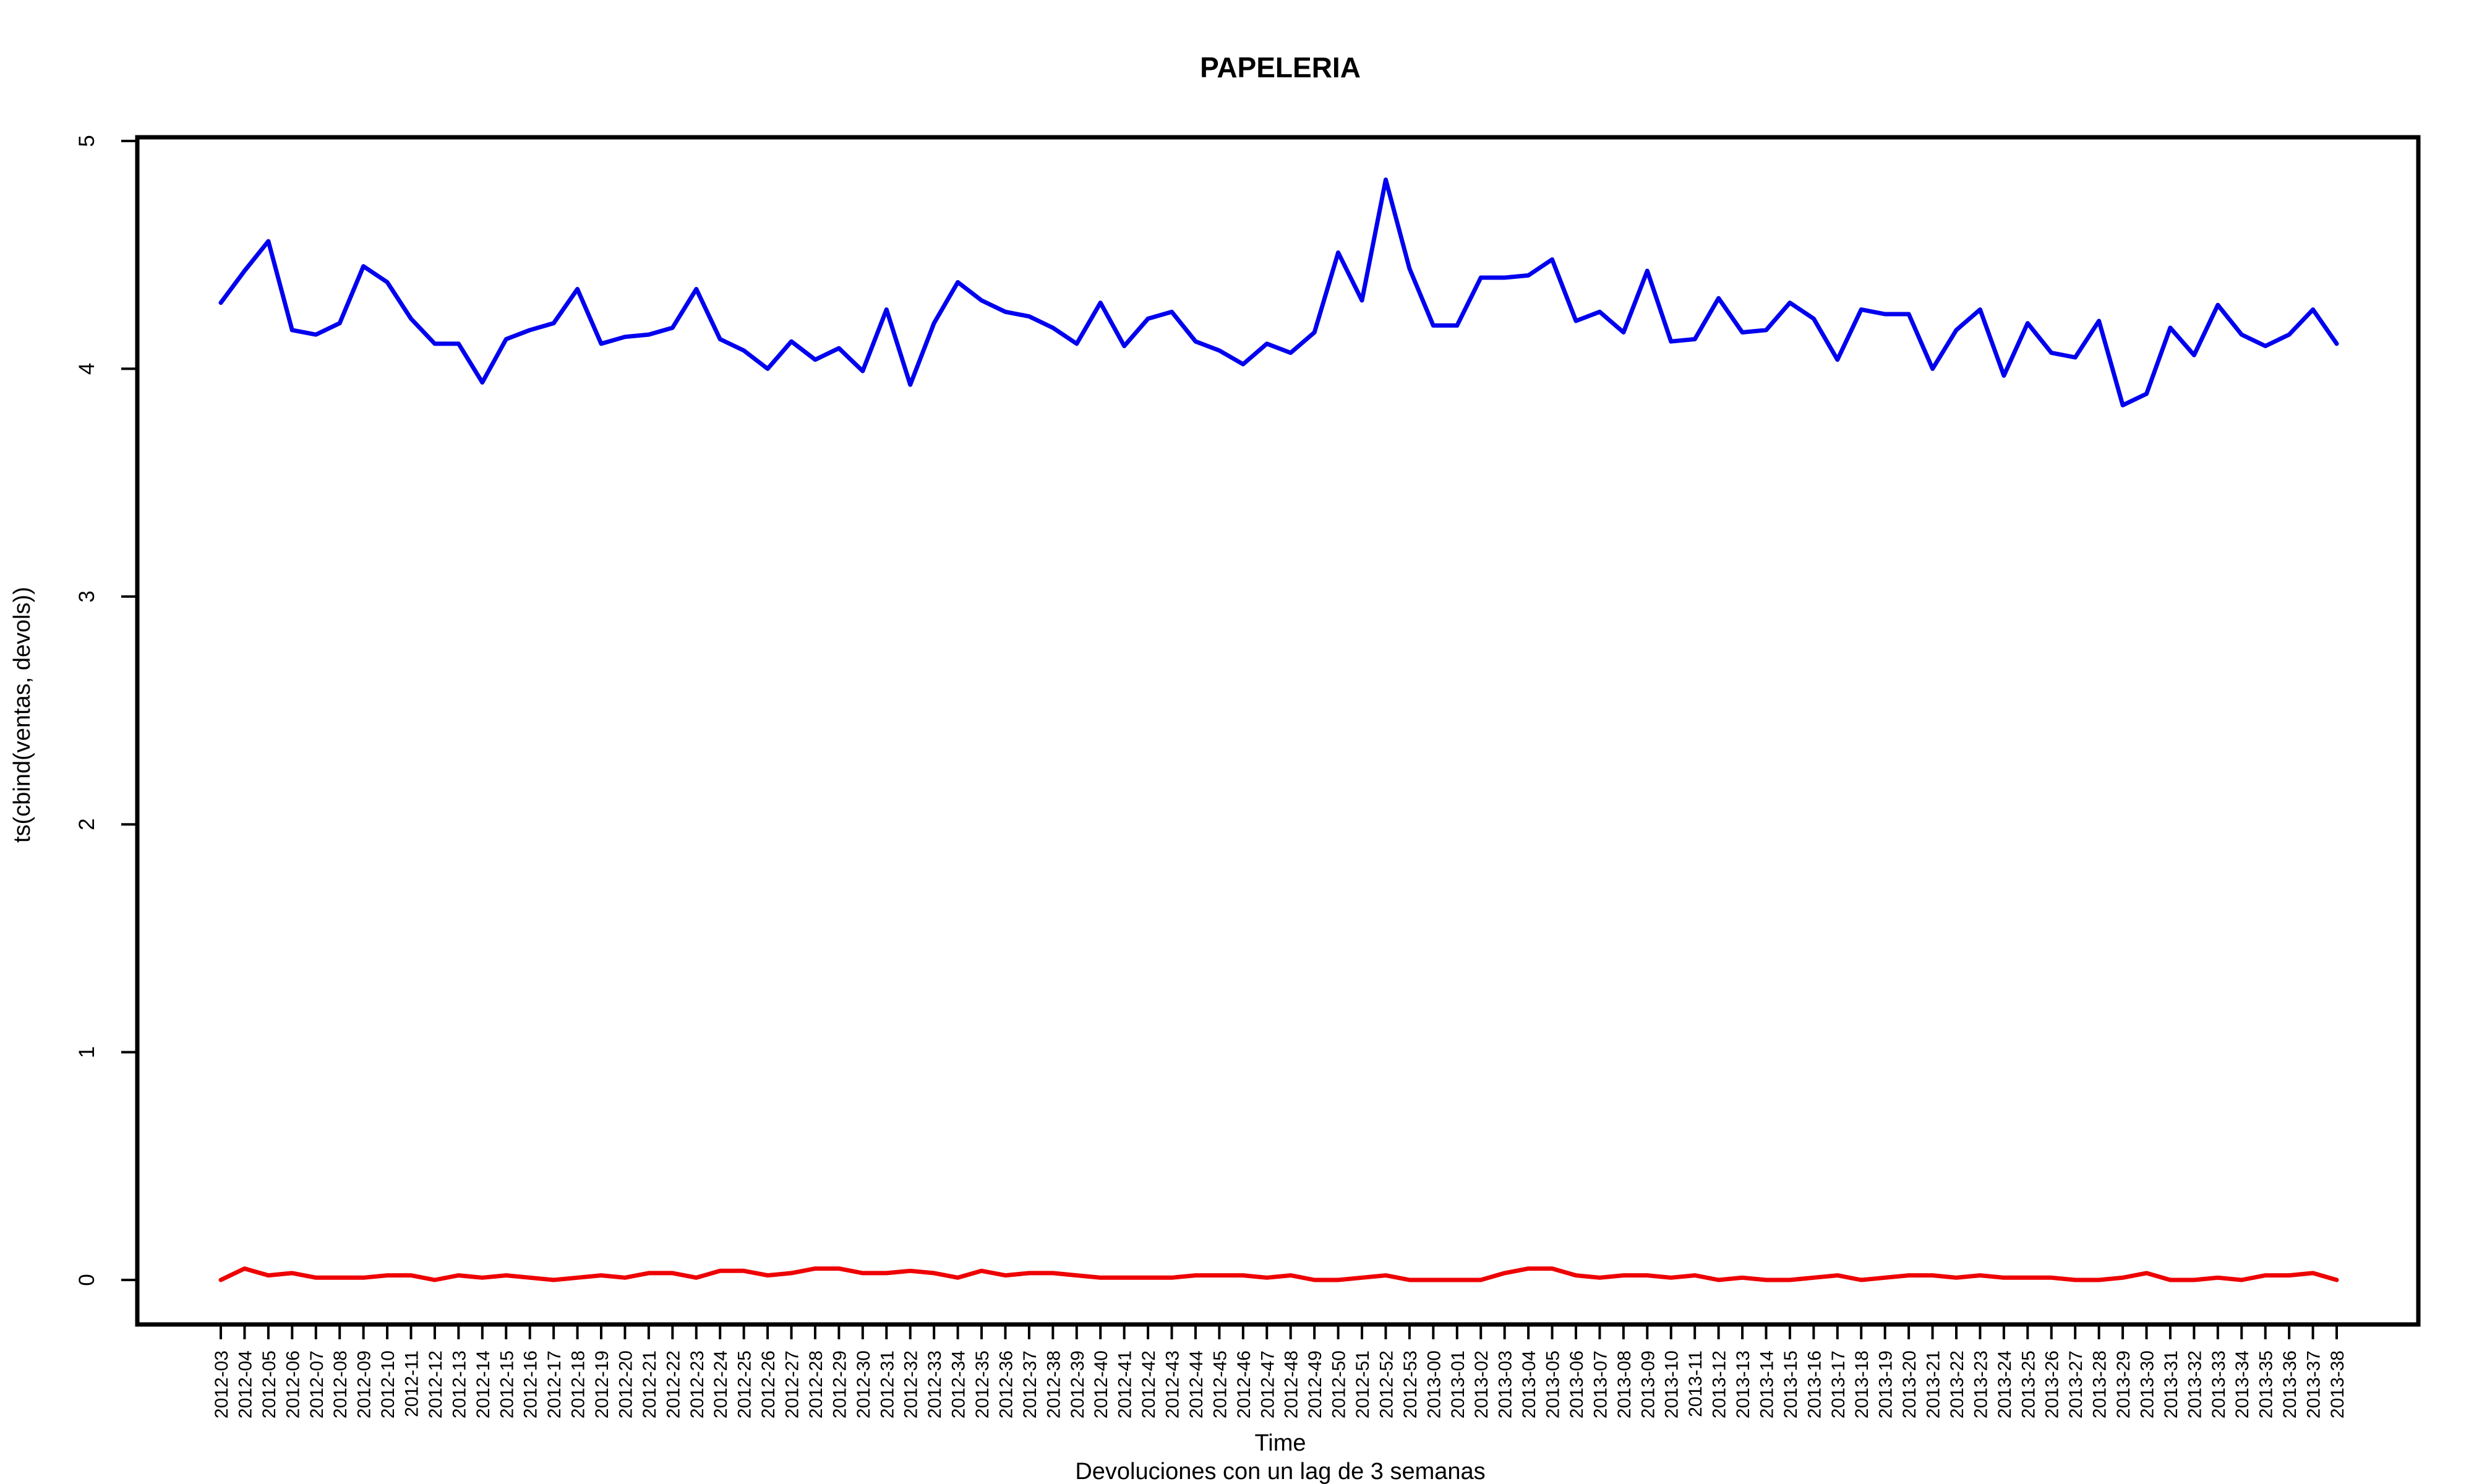 The width and height of the screenshot is (2474, 1484). I want to click on x-tick-label: 2012-13, so click(459, 1384).